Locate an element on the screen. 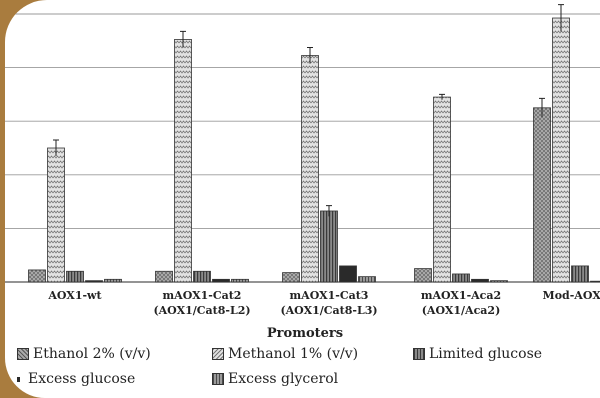 This screenshot has height=398, width=600. bar-ethanol-2-v-v--0 is located at coordinates (37, 276).